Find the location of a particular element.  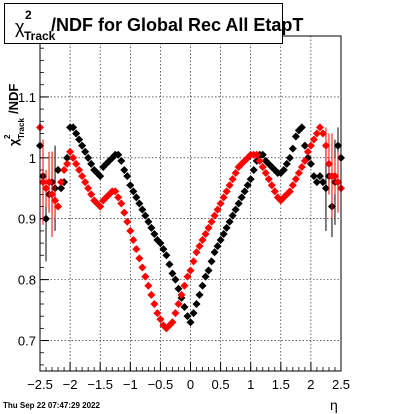

timestamp: Thu Sep 22 07:47:29 2022 is located at coordinates (51, 405).